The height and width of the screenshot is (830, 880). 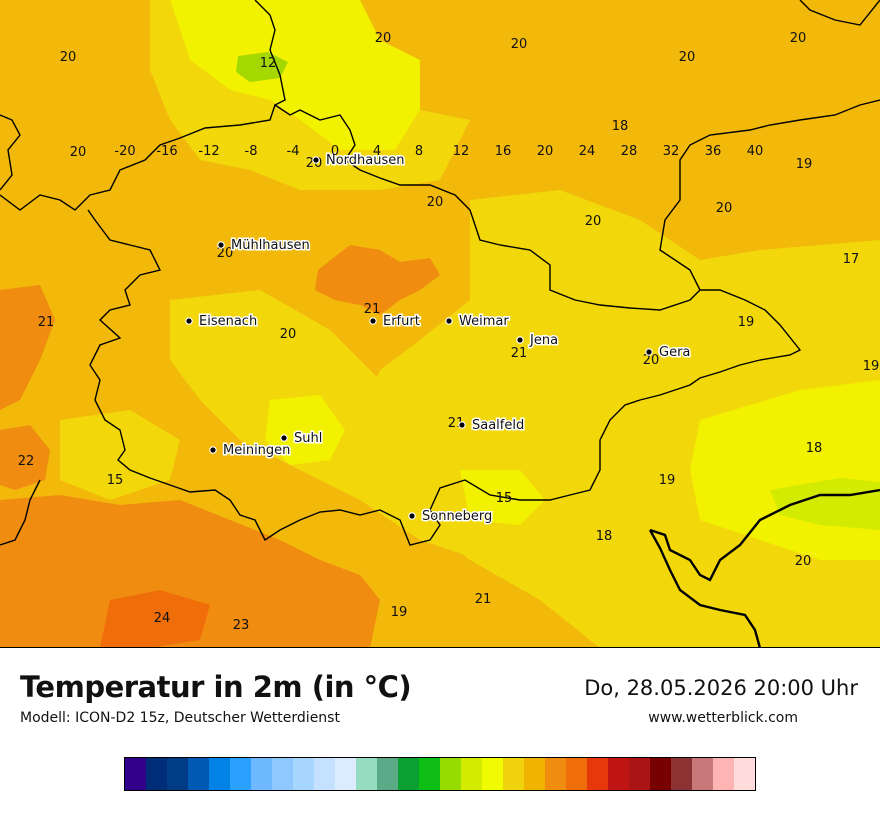 What do you see at coordinates (723, 718) in the screenshot?
I see `website-link: www.wetterblick.com` at bounding box center [723, 718].